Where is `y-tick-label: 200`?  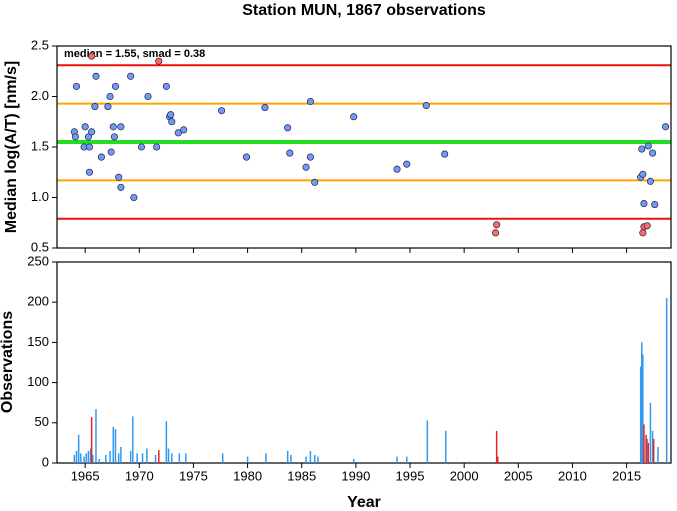
y-tick-label: 200 is located at coordinates (38, 301).